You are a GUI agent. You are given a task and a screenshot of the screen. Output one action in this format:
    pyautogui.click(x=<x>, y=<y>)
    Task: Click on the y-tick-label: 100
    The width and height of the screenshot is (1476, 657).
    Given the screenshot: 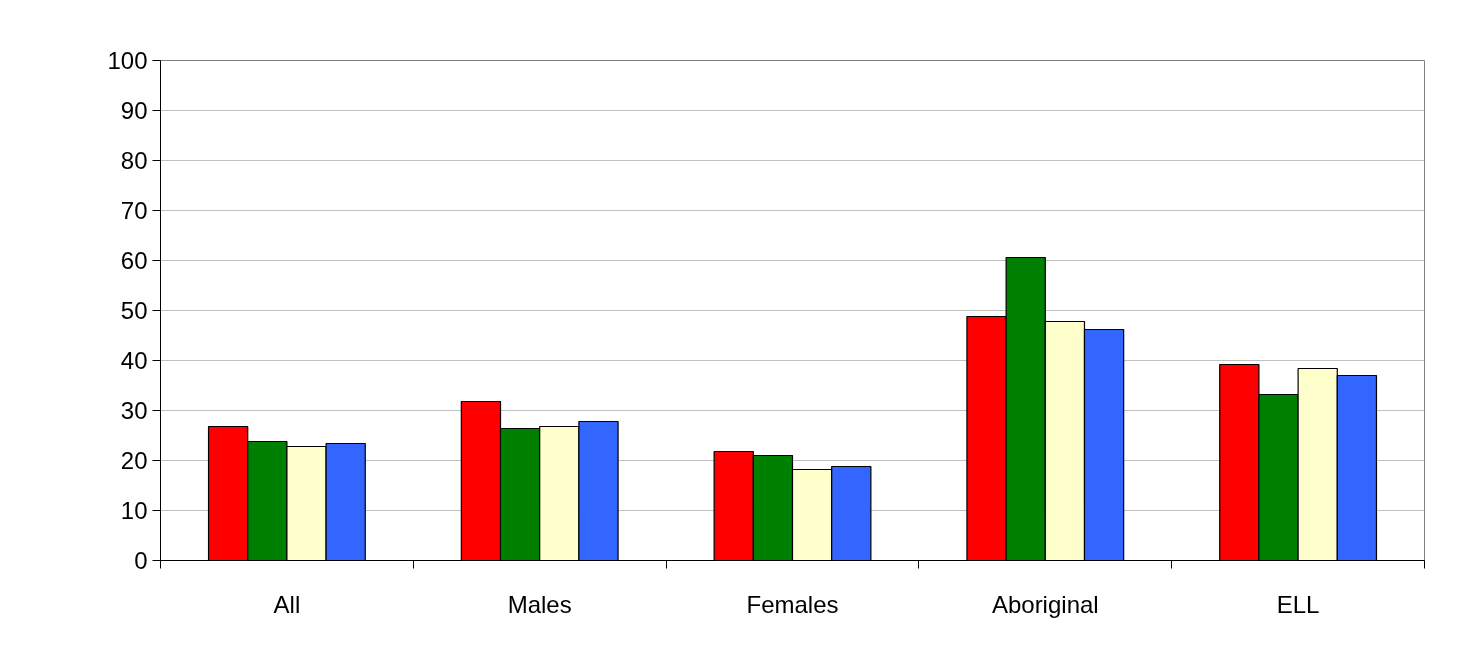 What is the action you would take?
    pyautogui.click(x=127, y=60)
    